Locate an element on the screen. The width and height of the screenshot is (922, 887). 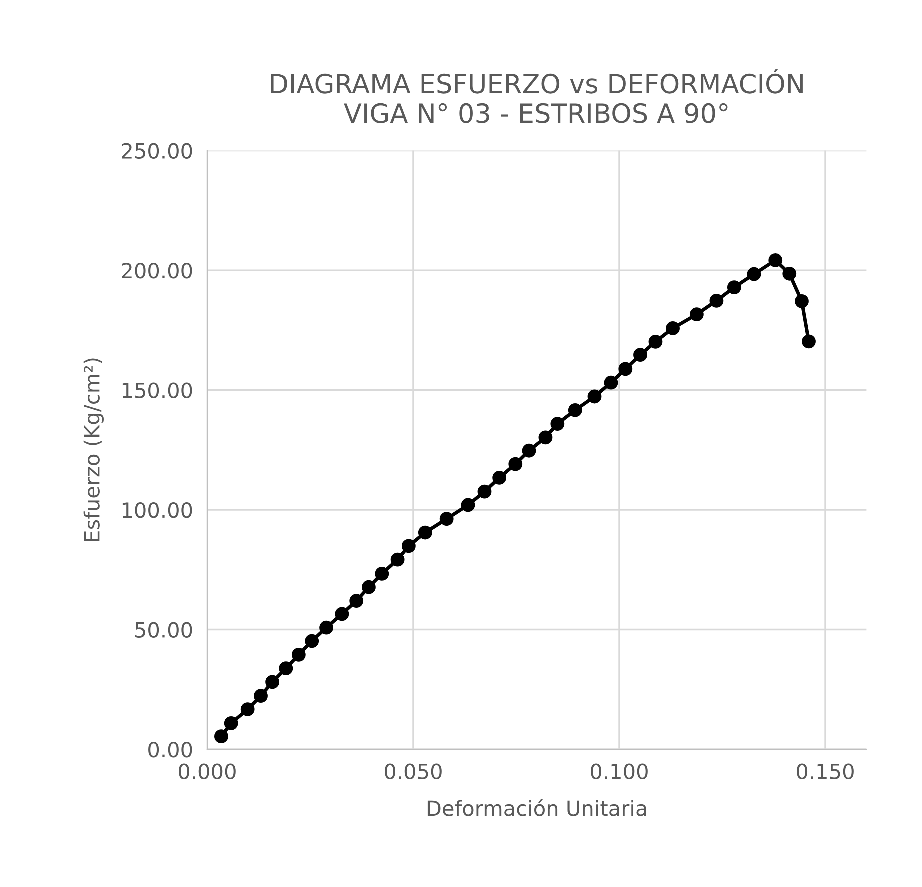
y-tick-label: 150.00 is located at coordinates (157, 390).